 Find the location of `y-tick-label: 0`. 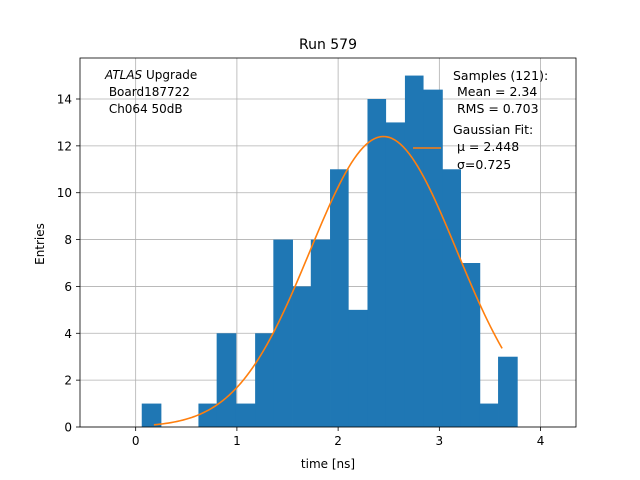

y-tick-label: 0 is located at coordinates (68, 428).